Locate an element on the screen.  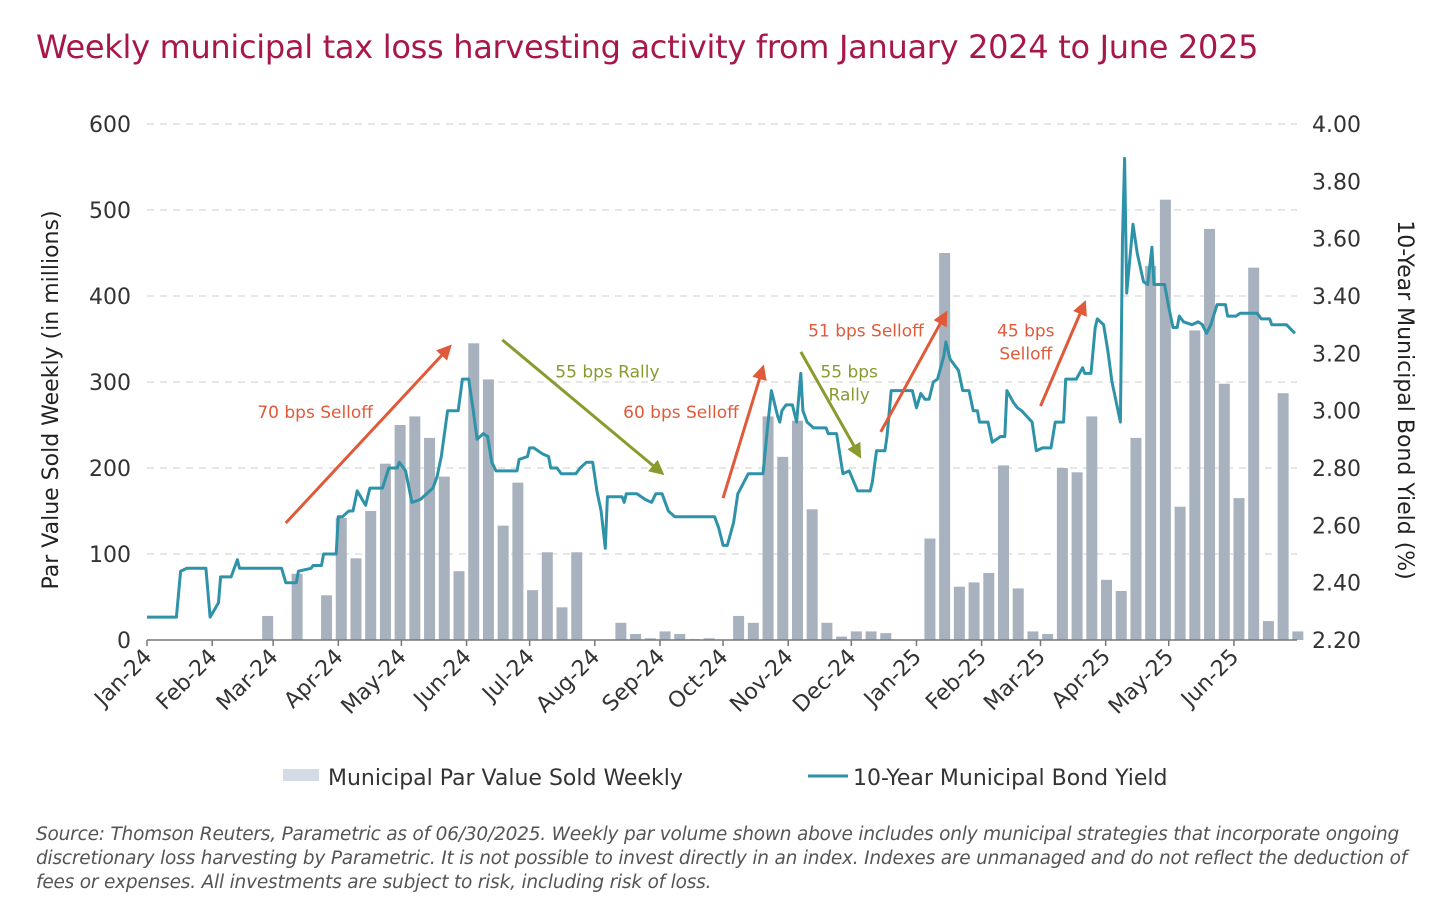
legend-line-label: 10-Year Municipal Bond Yield is located at coordinates (1010, 778).